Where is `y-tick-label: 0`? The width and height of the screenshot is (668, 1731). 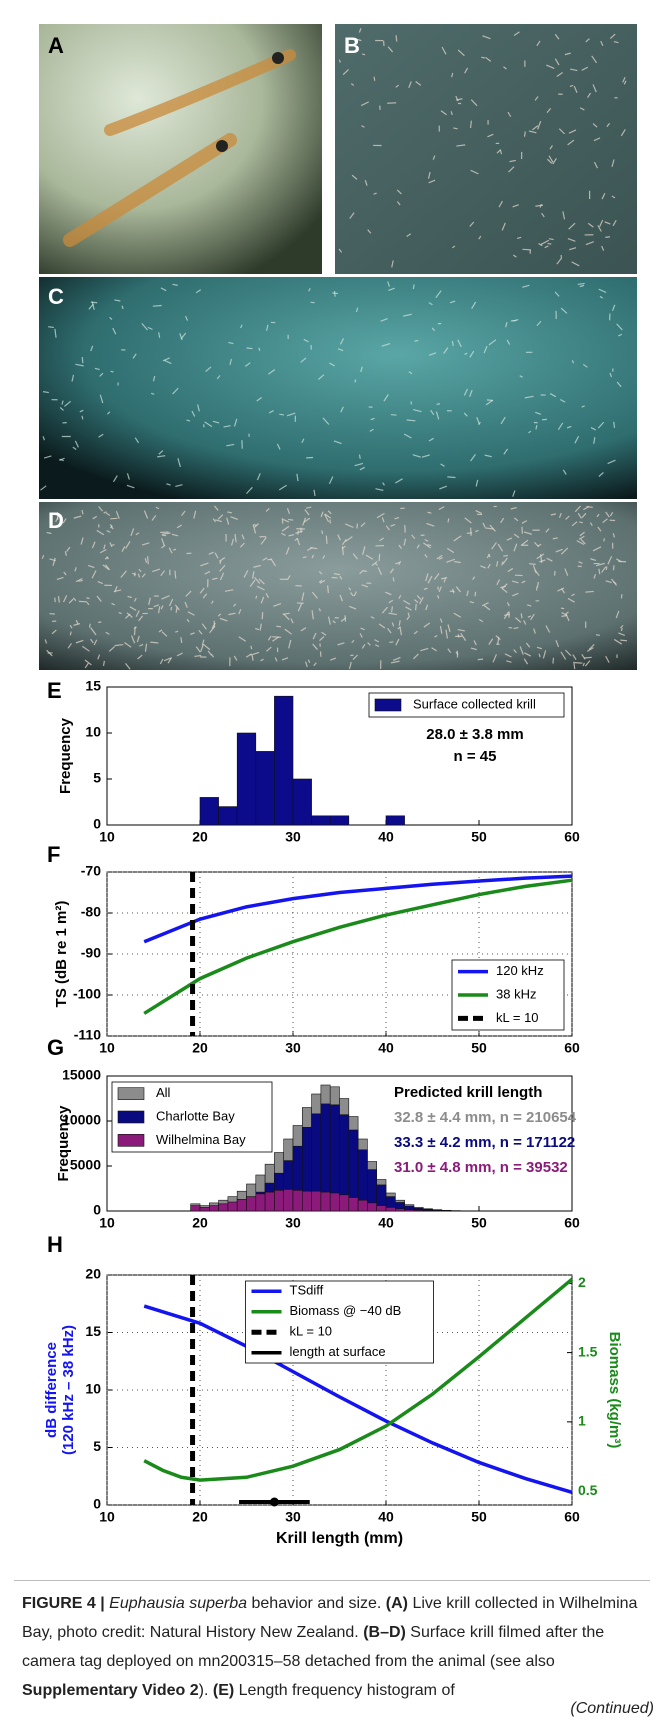 y-tick-label: 0 is located at coordinates (97, 824).